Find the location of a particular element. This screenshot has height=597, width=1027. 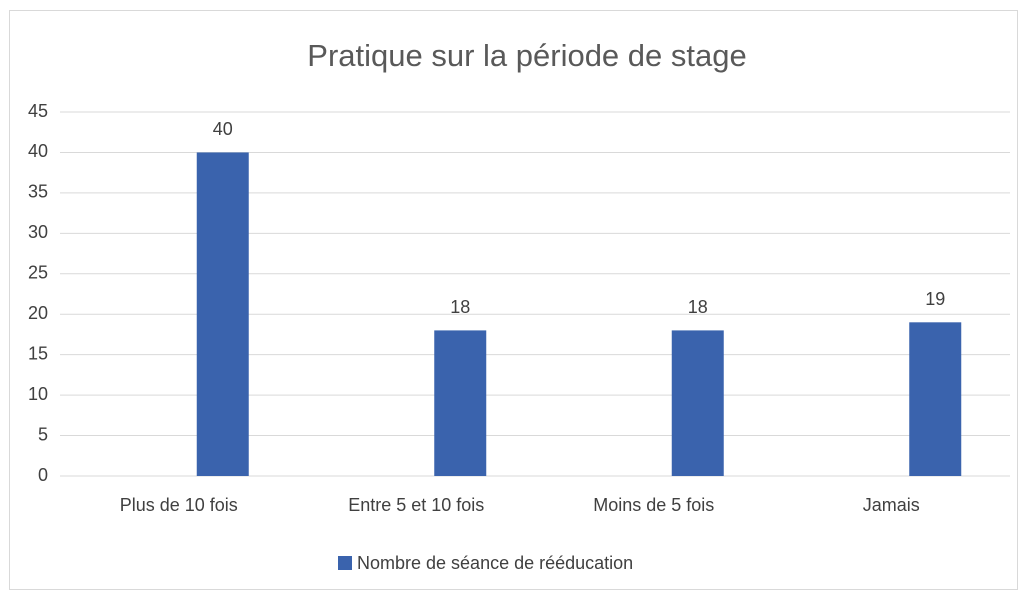

y-tick-label: 0 is located at coordinates (43, 475).